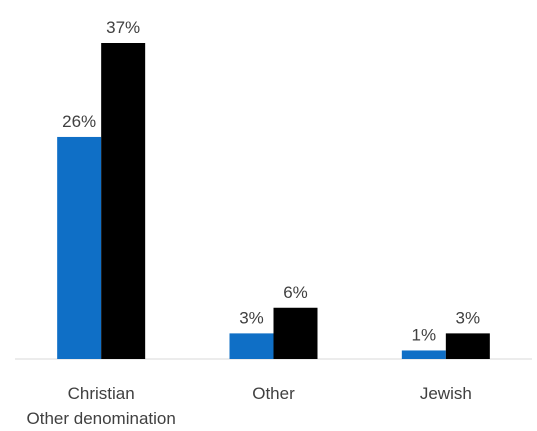 The width and height of the screenshot is (537, 431). I want to click on data-label-christian-series-1: 26%, so click(79, 121).